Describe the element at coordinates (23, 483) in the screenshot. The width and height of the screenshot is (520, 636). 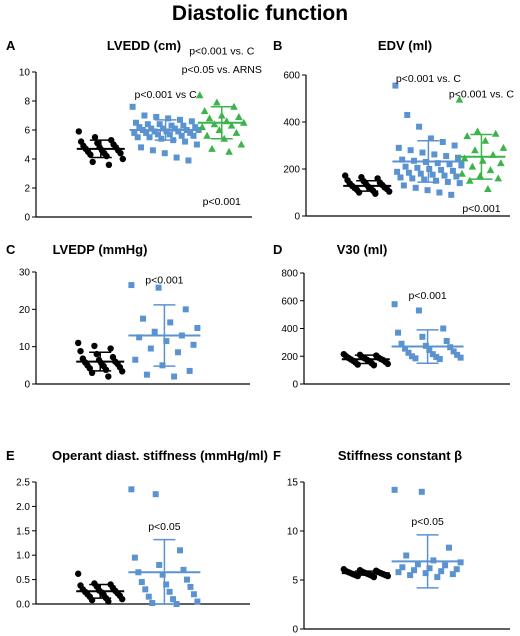
I see `panel-e-y-tick-label: 2.5` at that location.